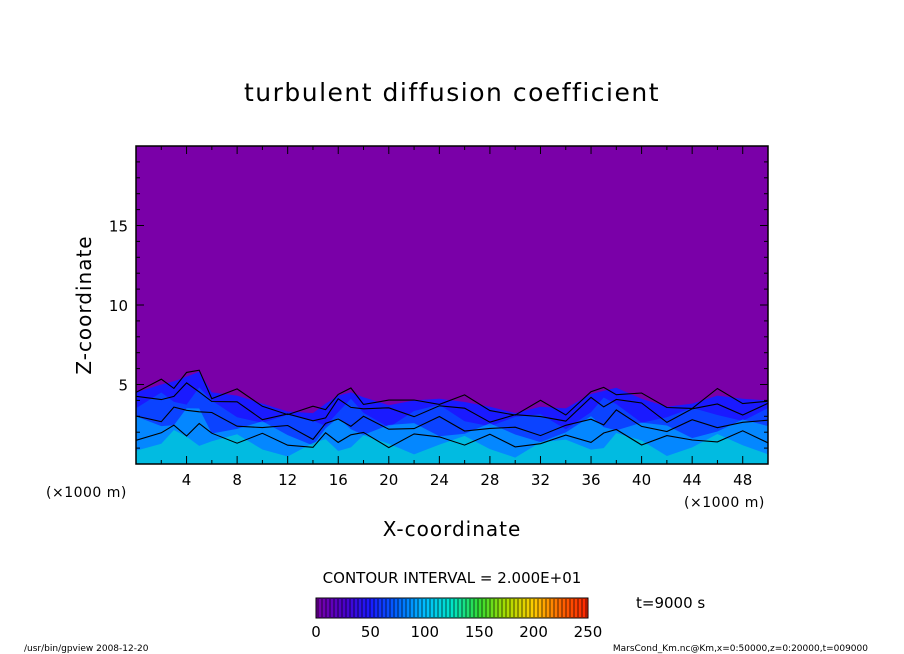 The image size is (904, 654). I want to click on y-tick-label: 5, so click(123, 386).